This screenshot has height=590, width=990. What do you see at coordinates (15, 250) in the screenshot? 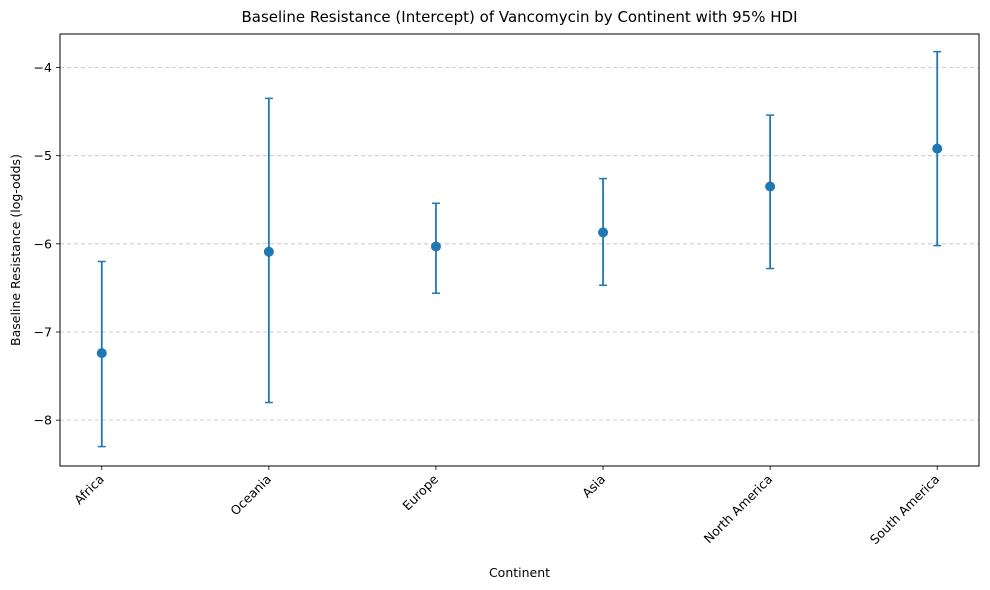
I see `y-axis-label: Baseline Resistance (log-odds)` at bounding box center [15, 250].